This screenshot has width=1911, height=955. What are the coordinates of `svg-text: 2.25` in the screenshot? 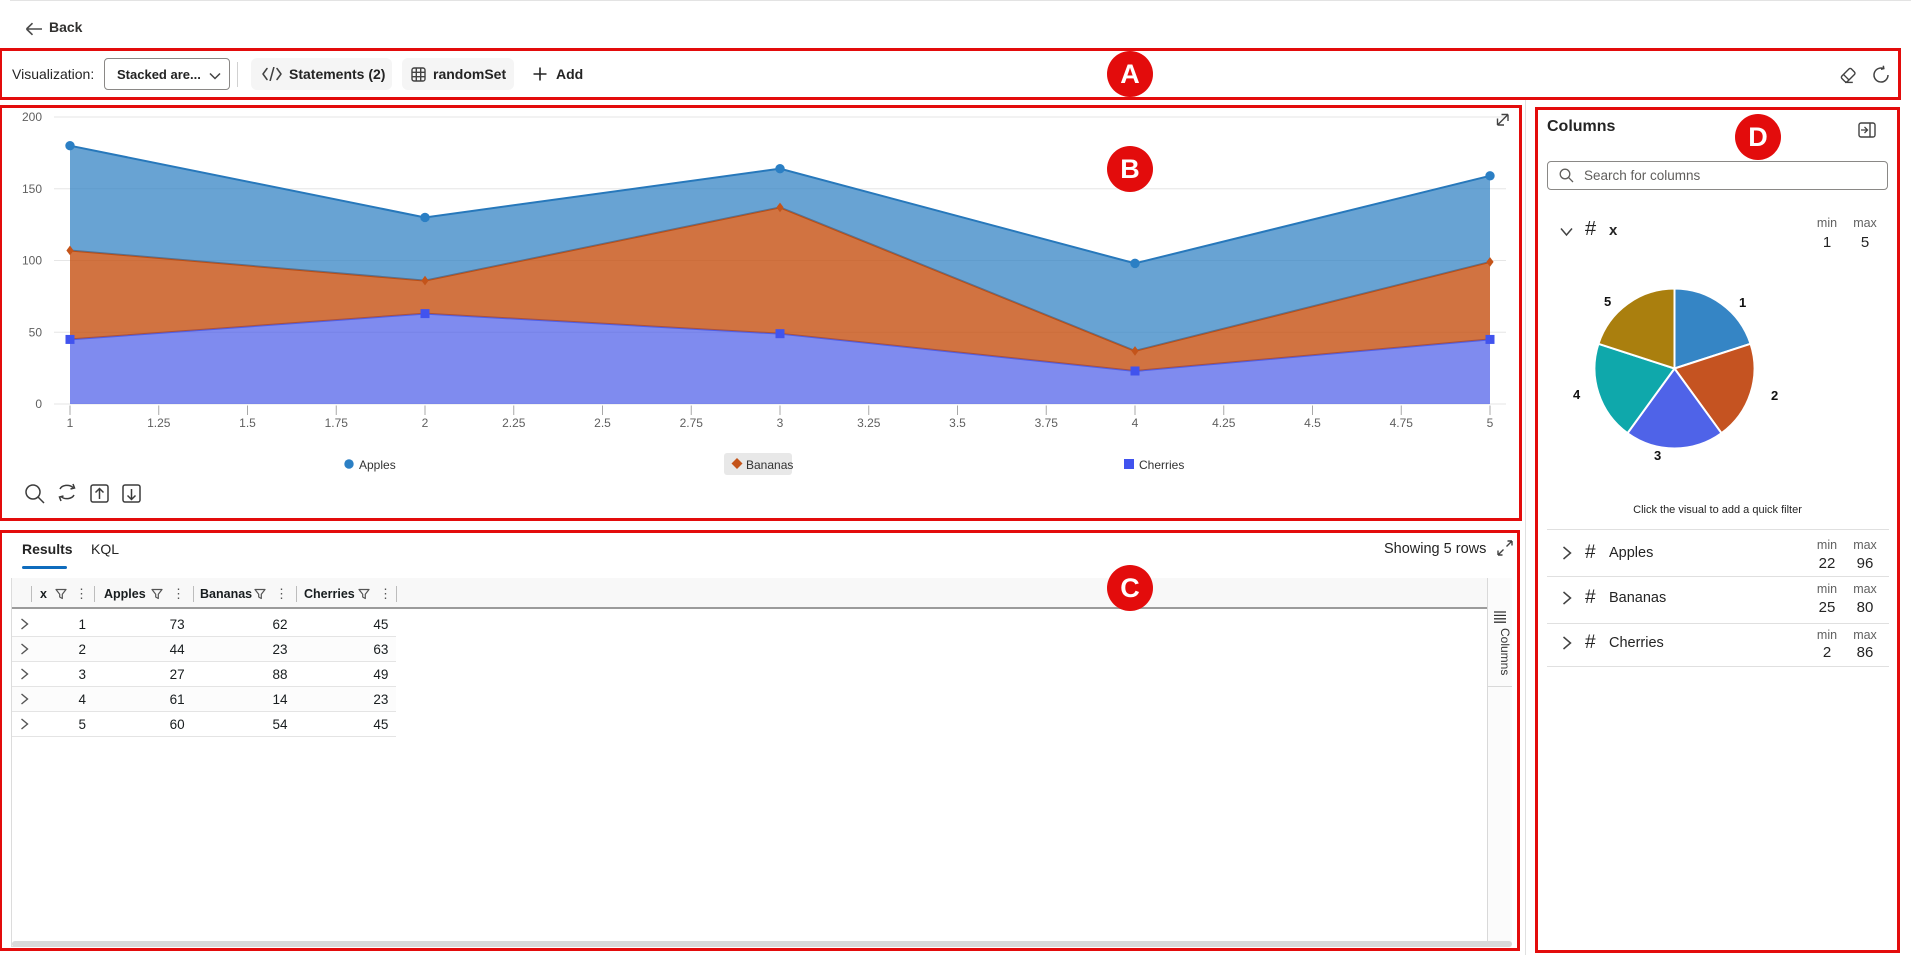 It's located at (514, 423).